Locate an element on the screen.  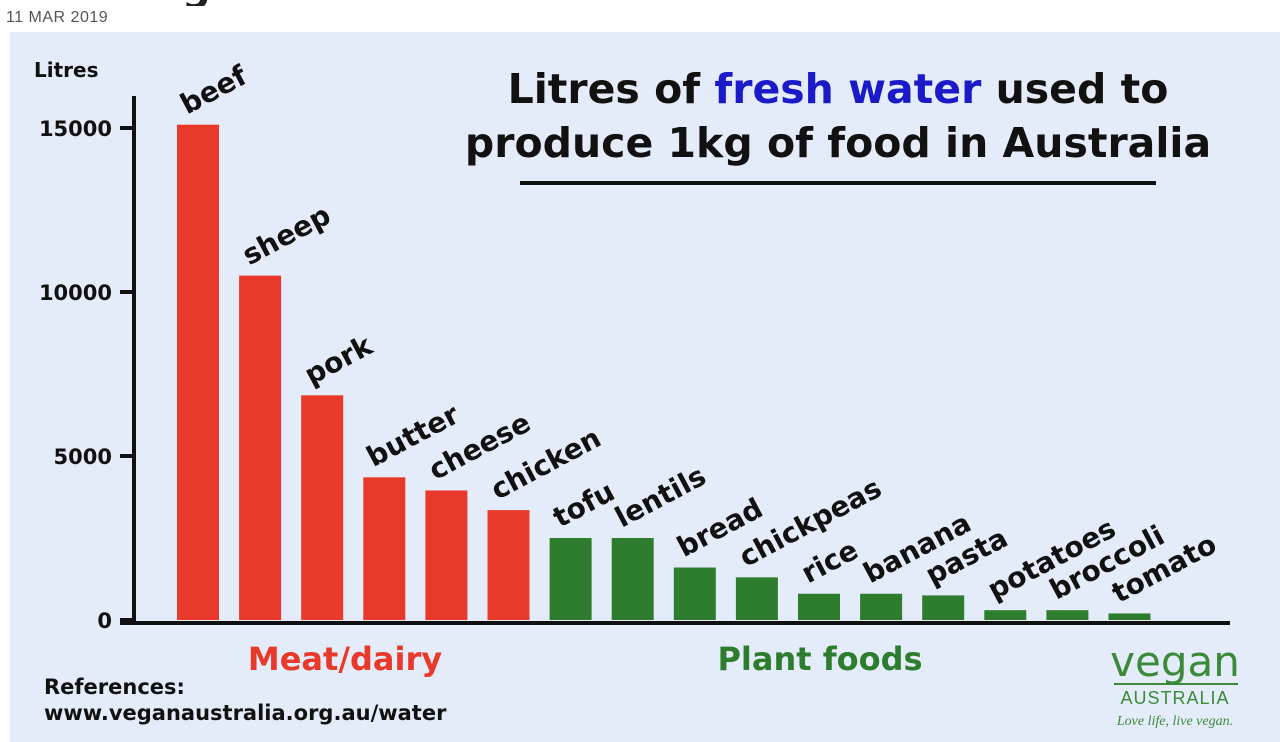
bar-rice is located at coordinates (819, 606).